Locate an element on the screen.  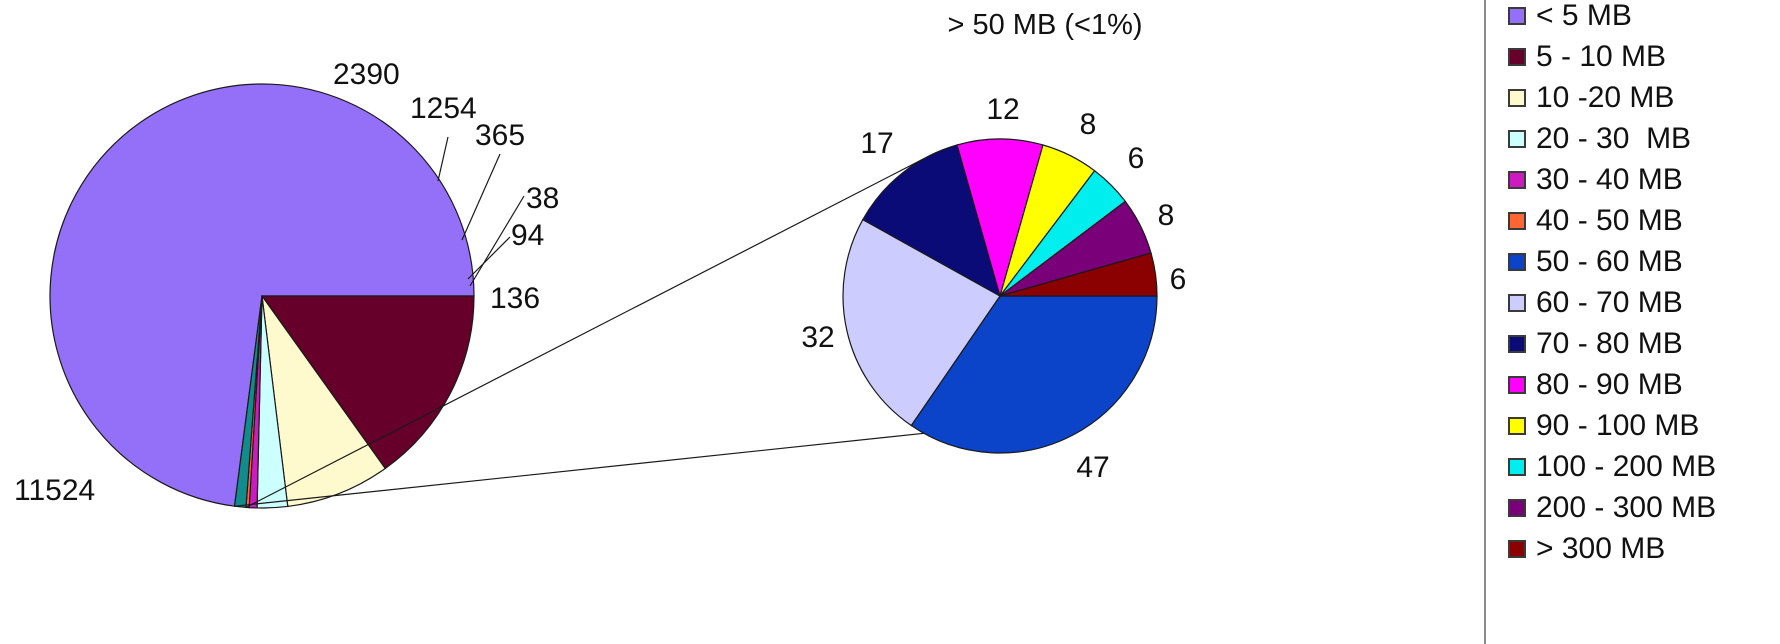
main-value-label: 38 is located at coordinates (542, 198).